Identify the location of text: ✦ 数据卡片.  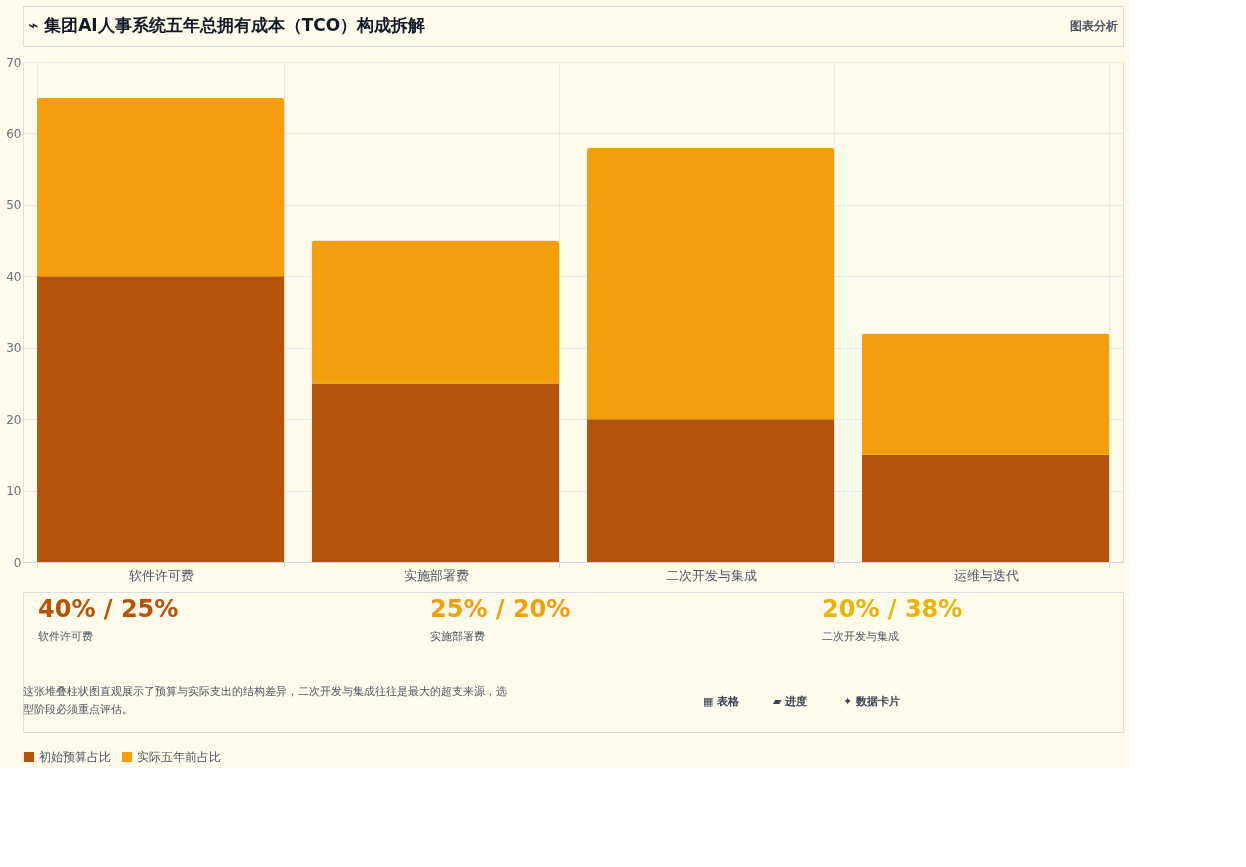
(872, 701).